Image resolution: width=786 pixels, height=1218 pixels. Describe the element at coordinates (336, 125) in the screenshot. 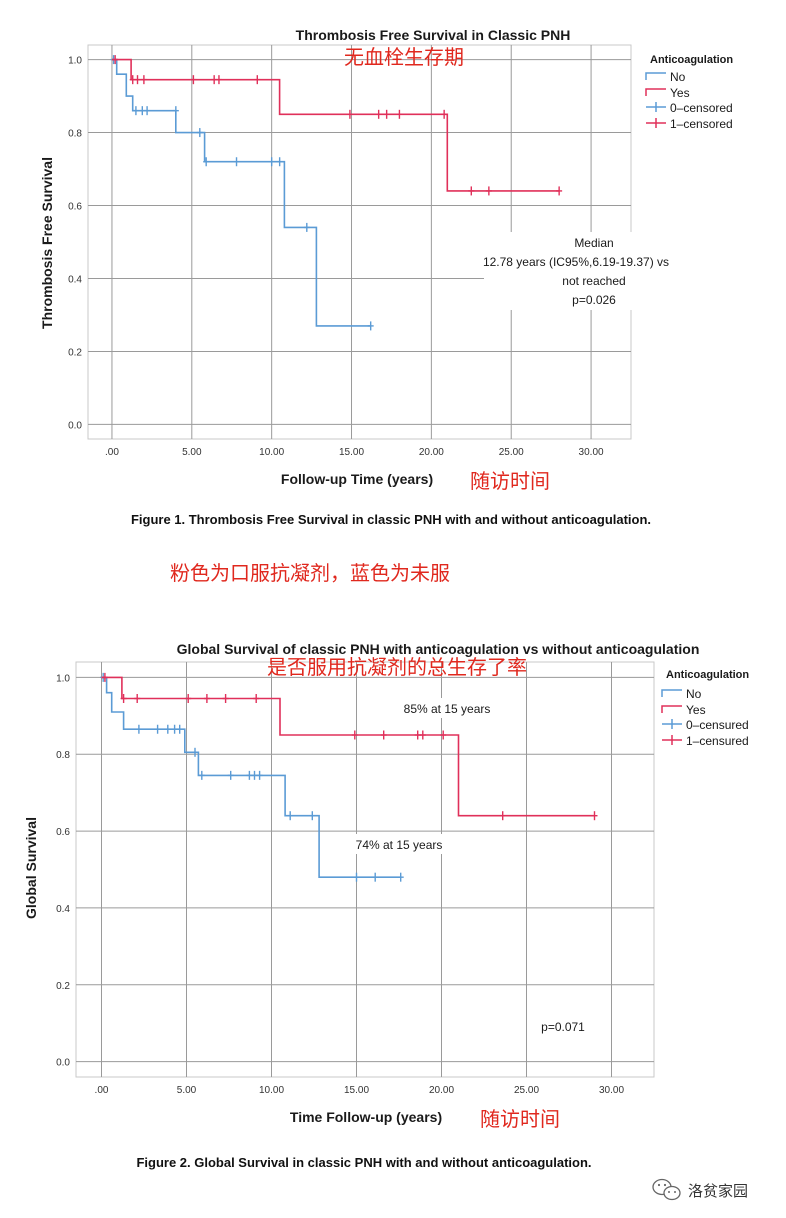

I see `series-line-yes` at that location.